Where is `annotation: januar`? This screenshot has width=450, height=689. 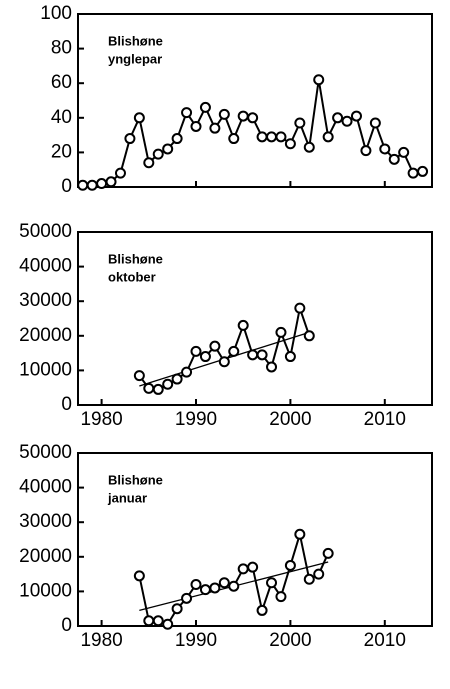
annotation: januar is located at coordinates (127, 497).